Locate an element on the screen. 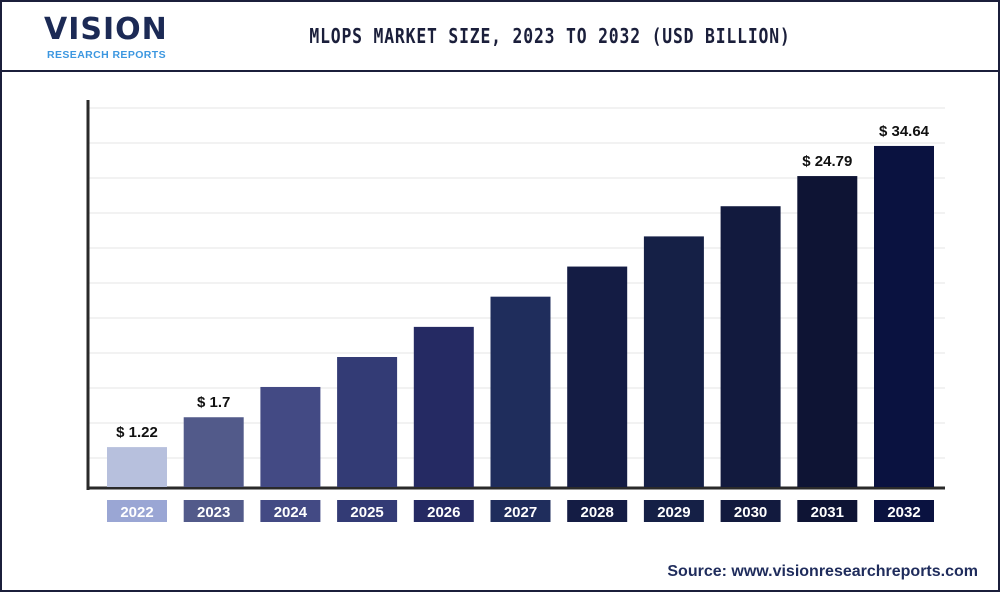 This screenshot has height=592, width=1000. x-tick-label: 2023 is located at coordinates (213, 512).